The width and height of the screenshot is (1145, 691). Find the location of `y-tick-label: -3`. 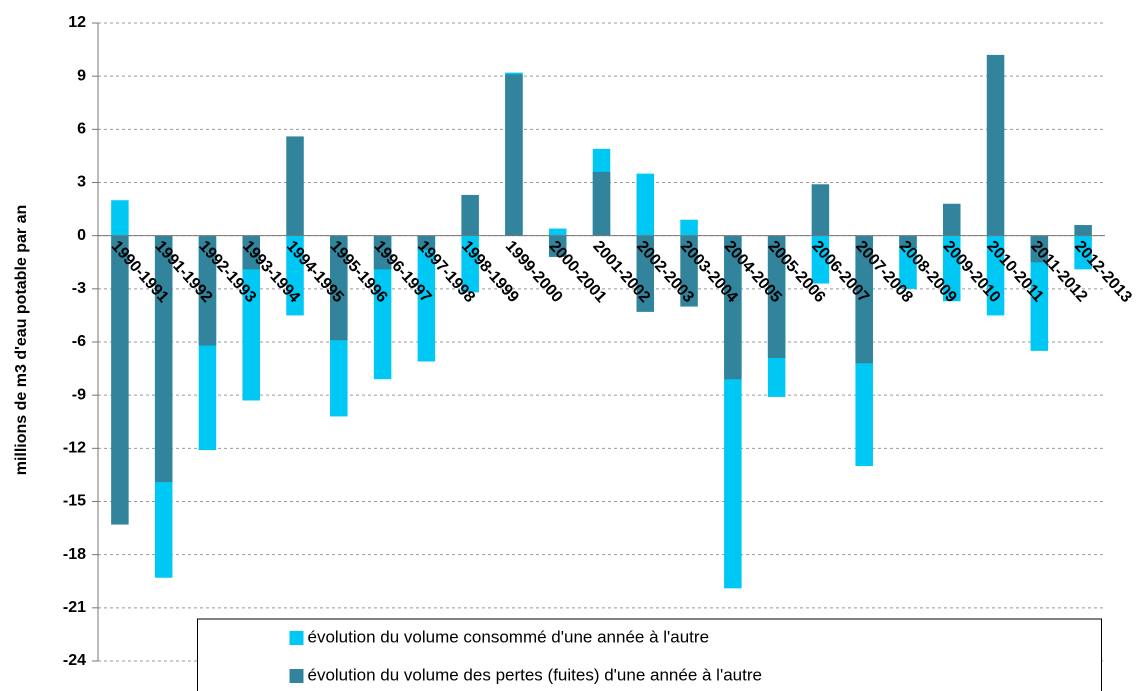

y-tick-label: -3 is located at coordinates (79, 288).